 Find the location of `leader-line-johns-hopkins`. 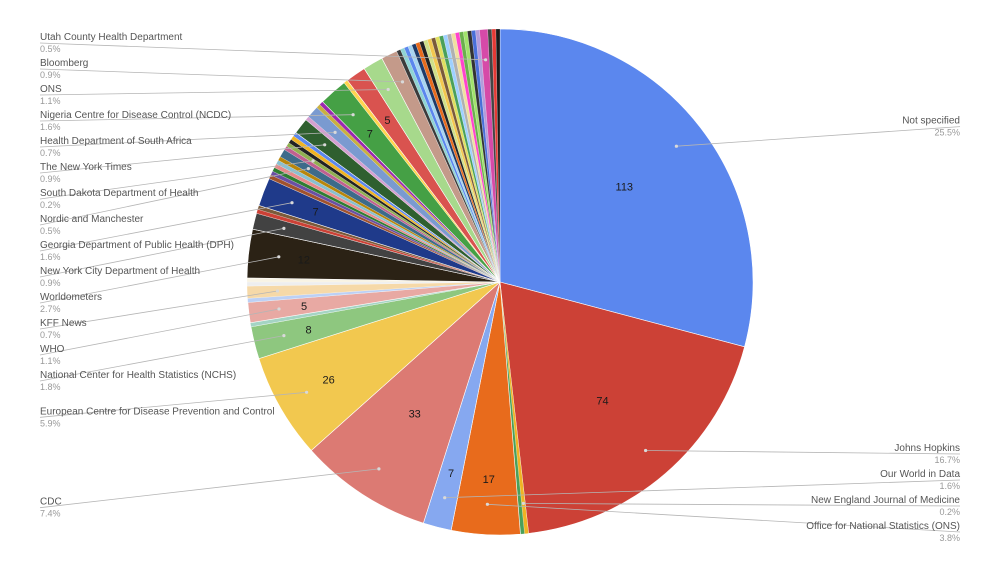

leader-line-johns-hopkins is located at coordinates (803, 452).